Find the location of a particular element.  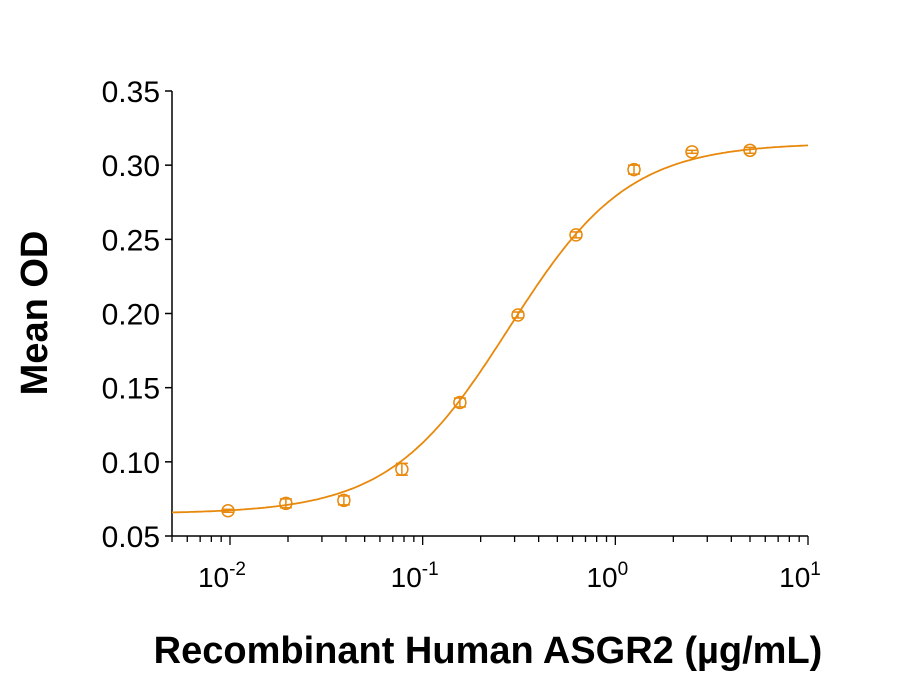

y-tick-label: 0.25 is located at coordinates (131, 240).